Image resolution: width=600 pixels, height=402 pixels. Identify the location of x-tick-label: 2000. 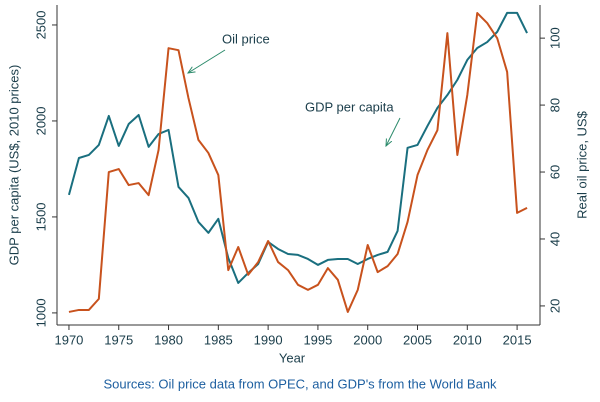
(367, 339).